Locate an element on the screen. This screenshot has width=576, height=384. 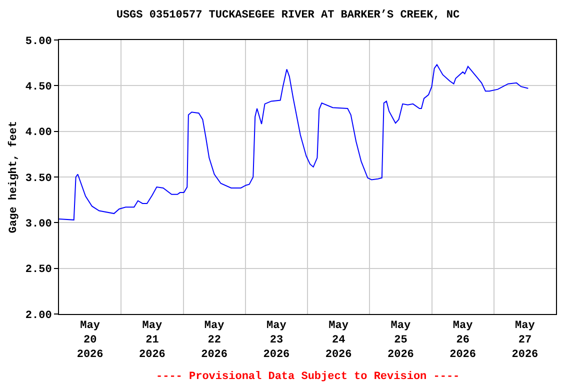
y-tick-label: 2.00 is located at coordinates (38, 316).